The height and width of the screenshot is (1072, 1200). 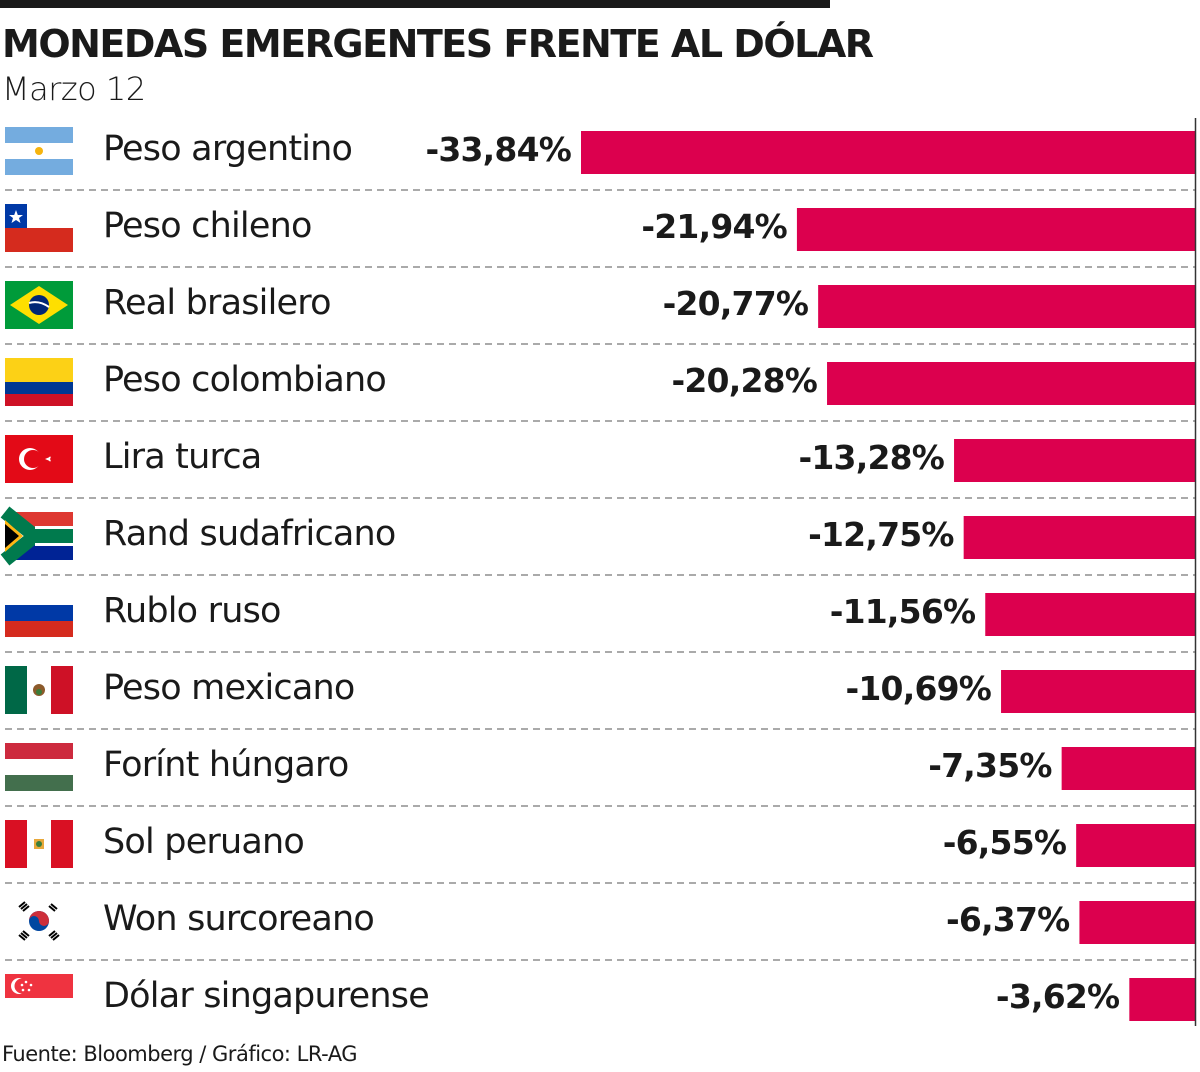 What do you see at coordinates (182, 457) in the screenshot?
I see `category-label: Lira turca` at bounding box center [182, 457].